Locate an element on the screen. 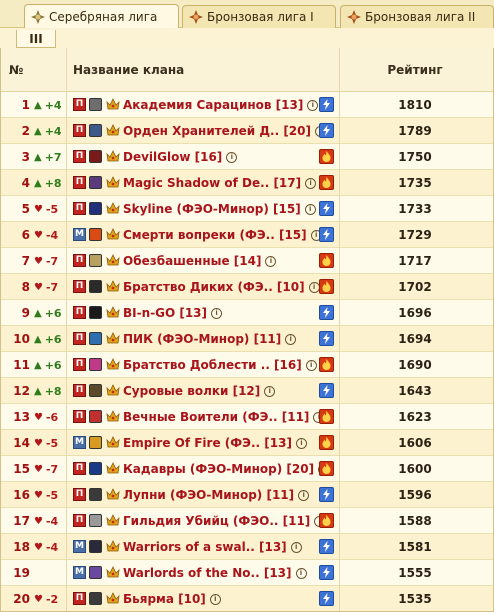  table-row: 9 ▲ +6 П BI-n-GO [13] i 1696 is located at coordinates (247, 313).